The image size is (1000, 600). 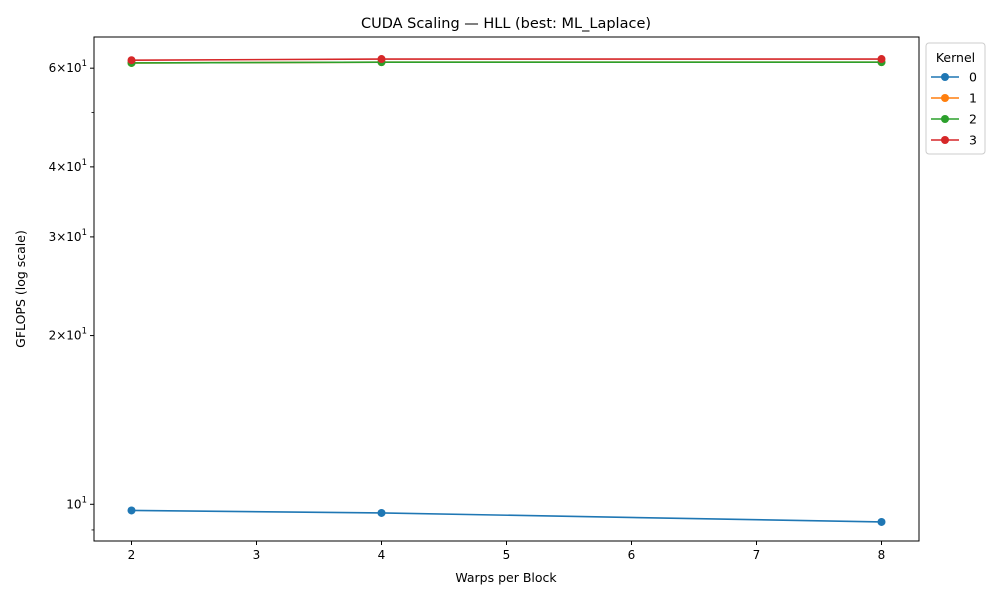 I want to click on y-tick-label: 6×10¹, so click(x=68, y=67).